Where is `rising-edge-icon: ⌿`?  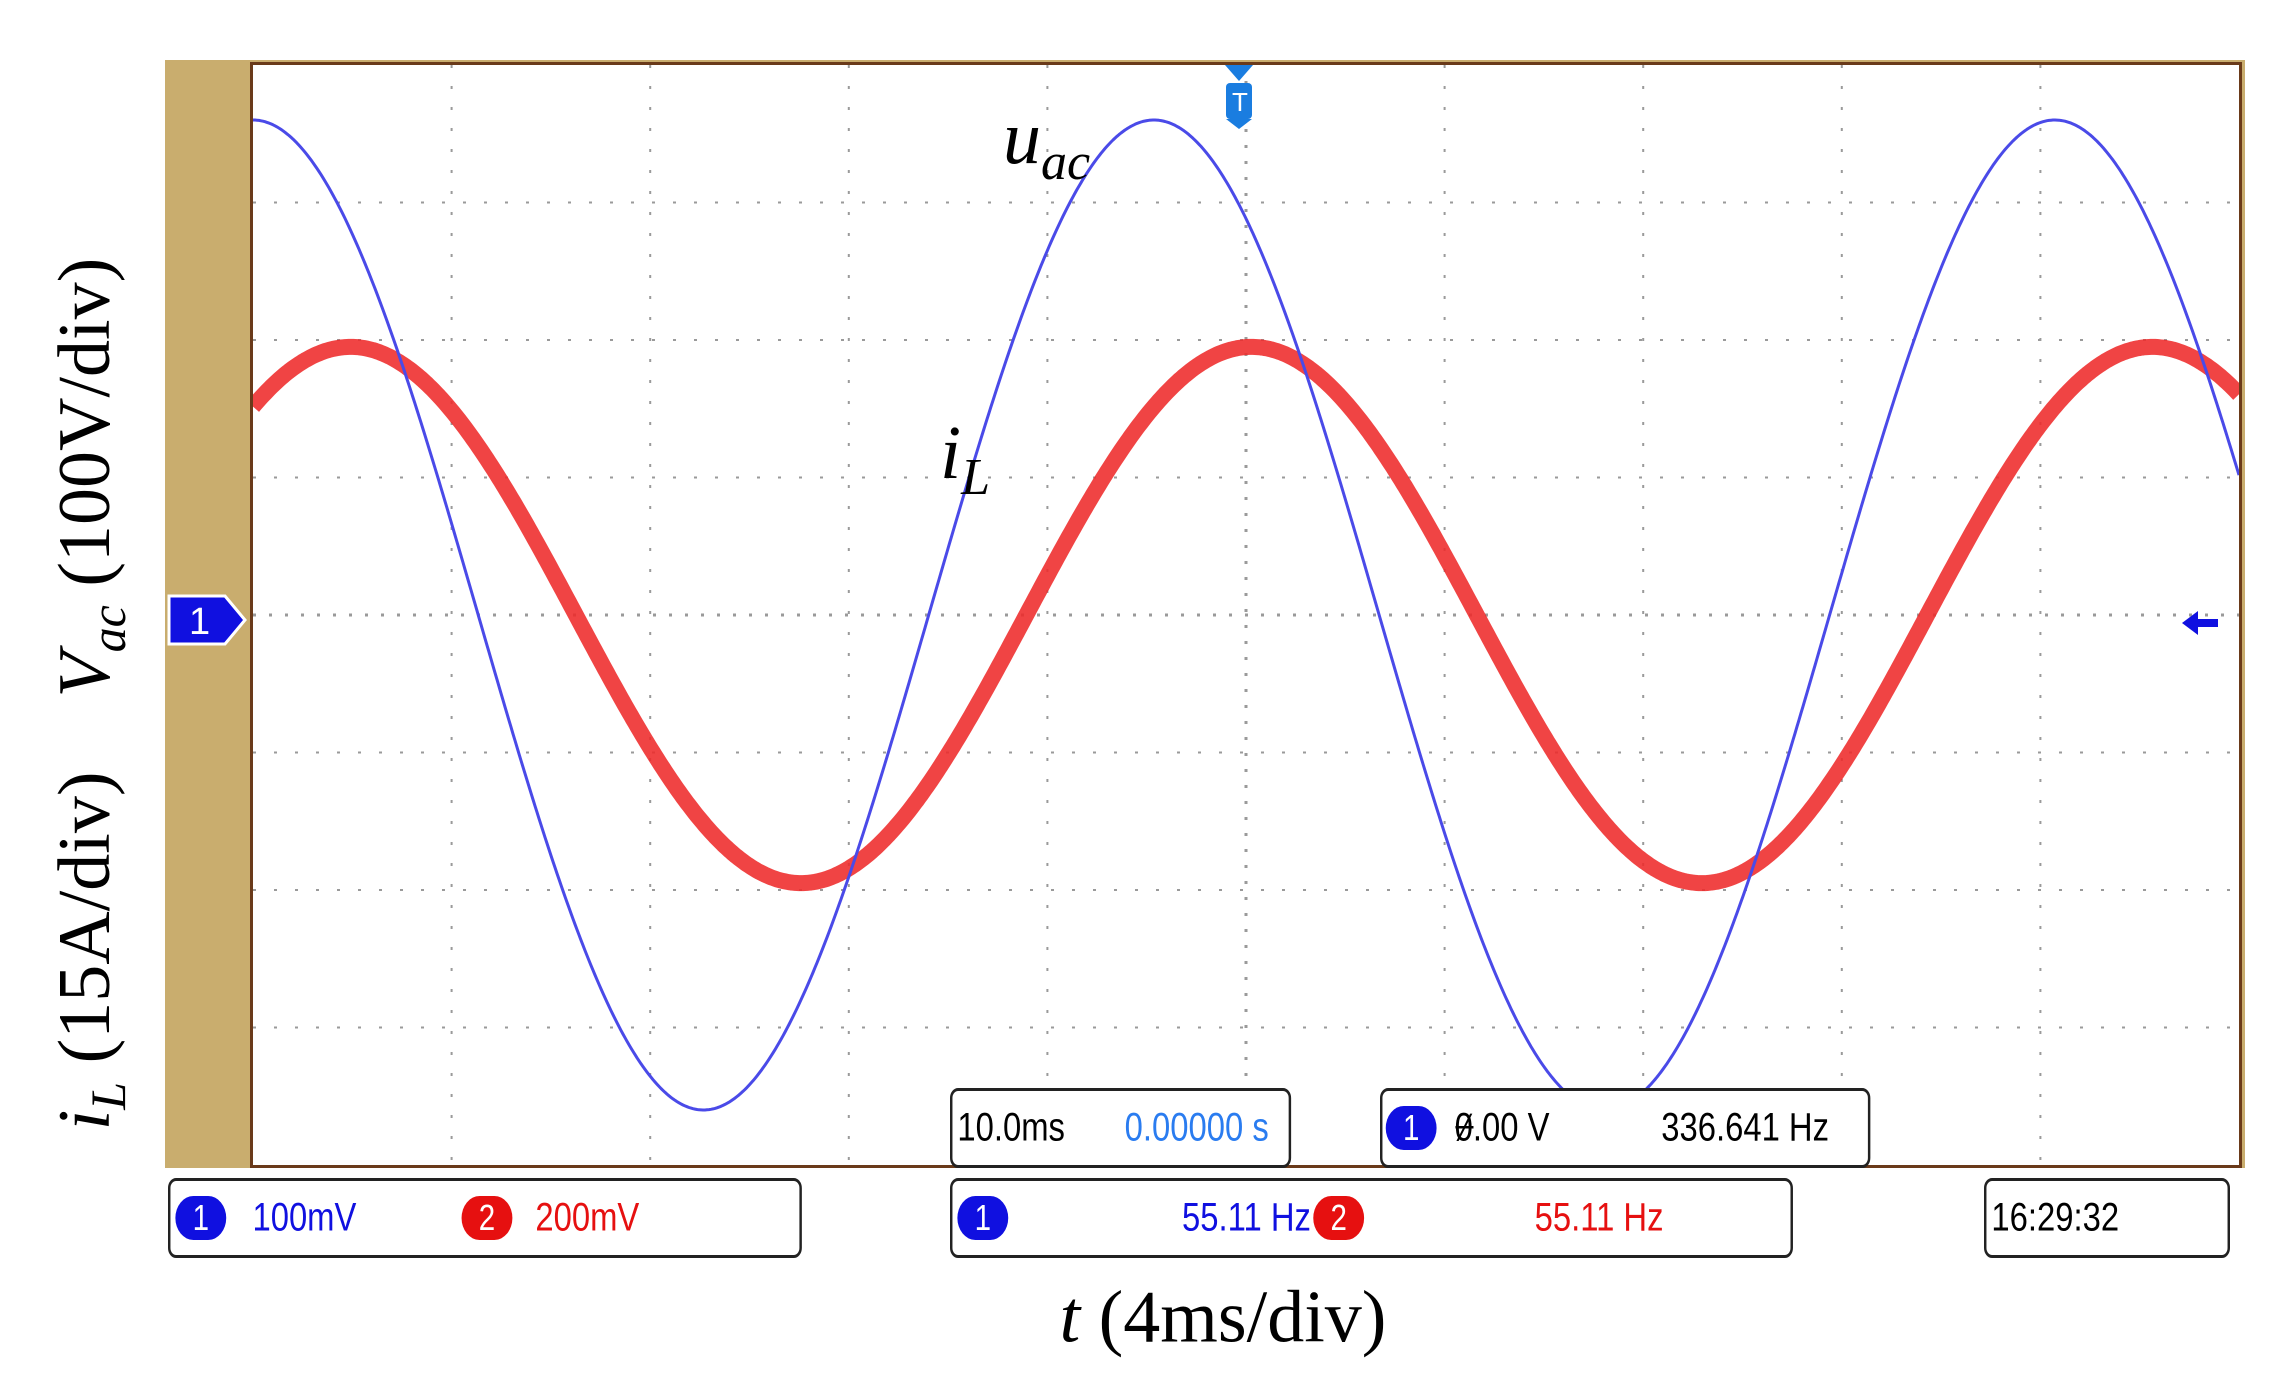 rising-edge-icon: ⌿ is located at coordinates (1464, 1127).